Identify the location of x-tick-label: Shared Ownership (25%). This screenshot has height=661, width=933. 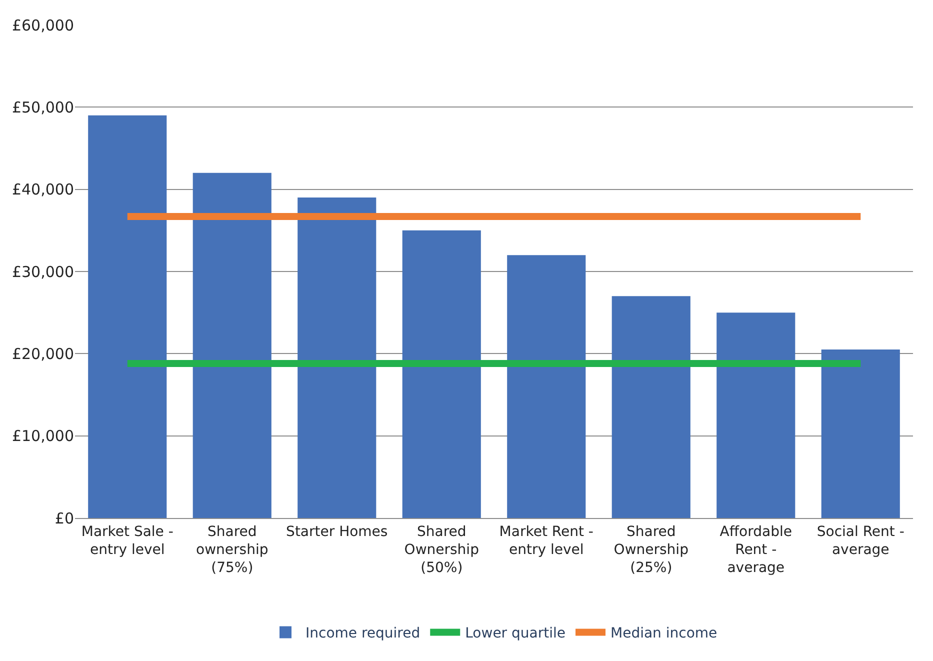
(651, 550).